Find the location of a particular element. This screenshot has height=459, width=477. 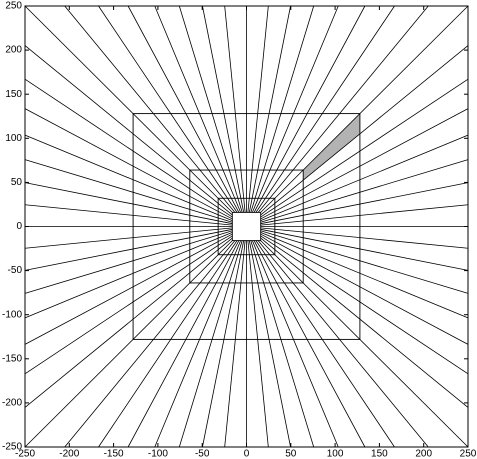

y-tick-label: -100 is located at coordinates (12, 314).